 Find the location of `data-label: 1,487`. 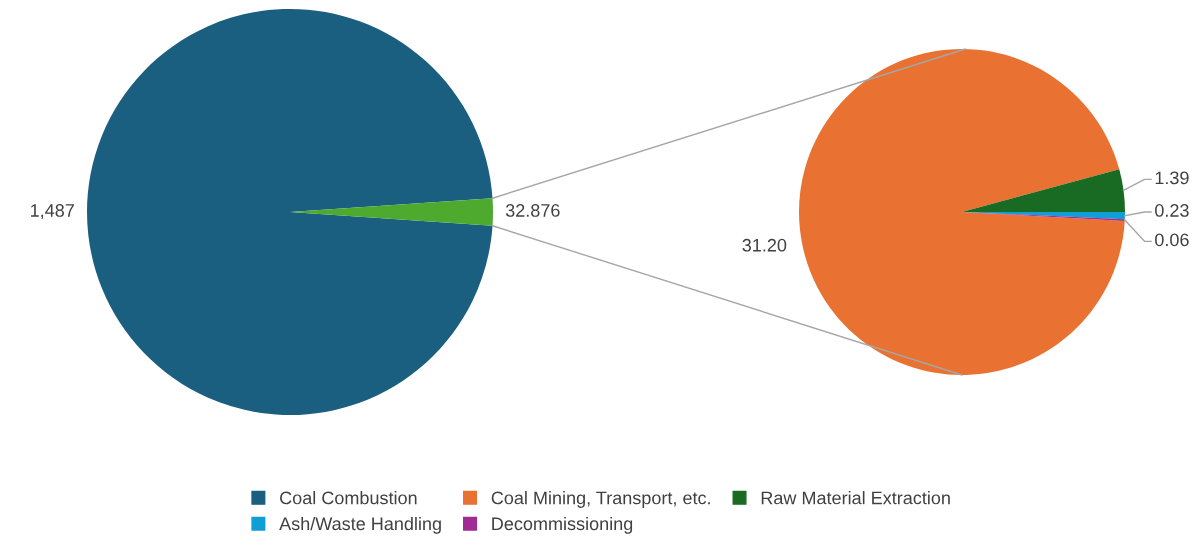

data-label: 1,487 is located at coordinates (52, 211).